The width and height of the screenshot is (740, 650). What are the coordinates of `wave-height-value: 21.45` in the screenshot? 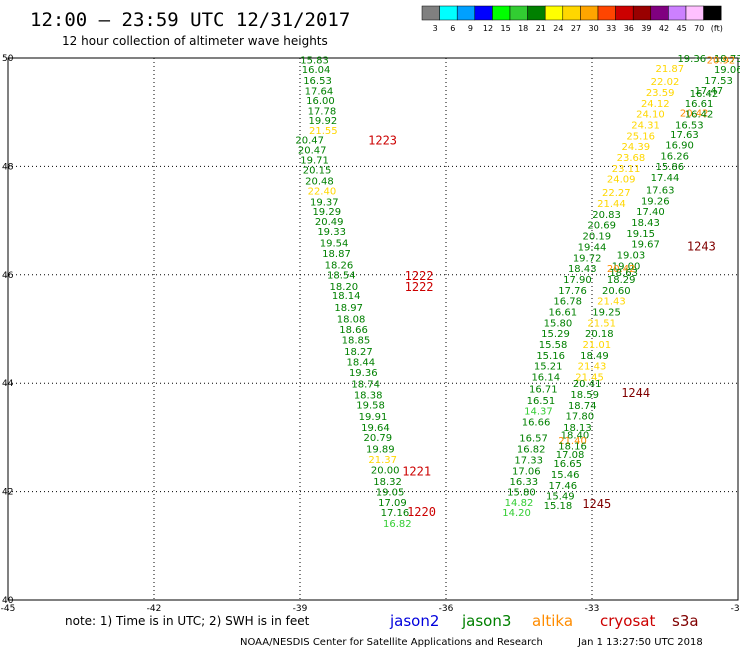 It's located at (589, 377).